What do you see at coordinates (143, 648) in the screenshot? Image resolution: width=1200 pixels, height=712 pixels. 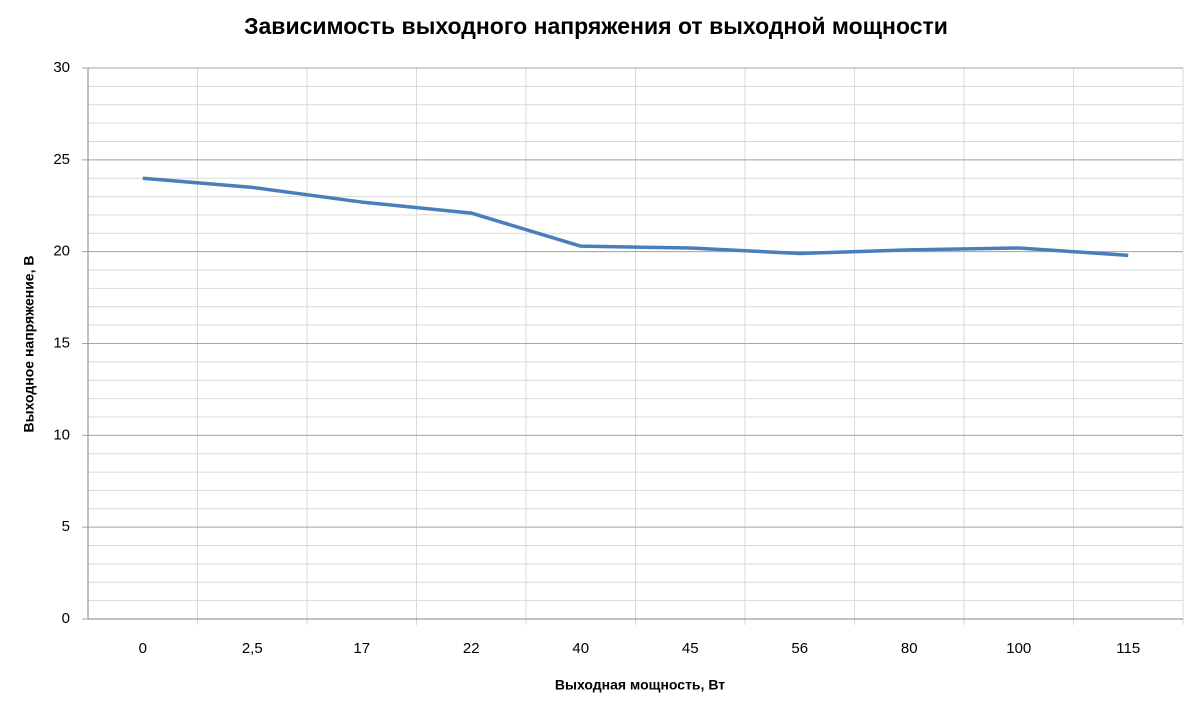 I see `x-tick-label: 0` at bounding box center [143, 648].